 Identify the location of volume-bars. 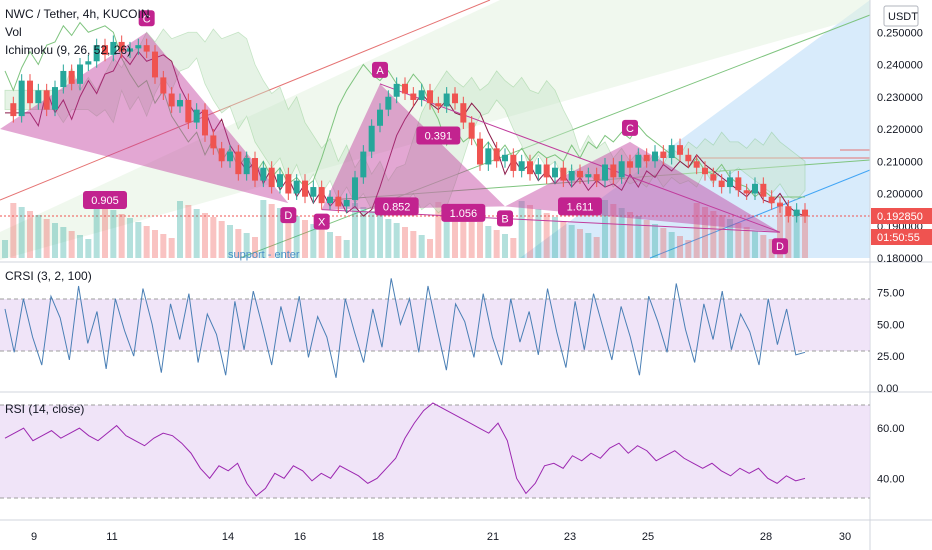
(405, 229).